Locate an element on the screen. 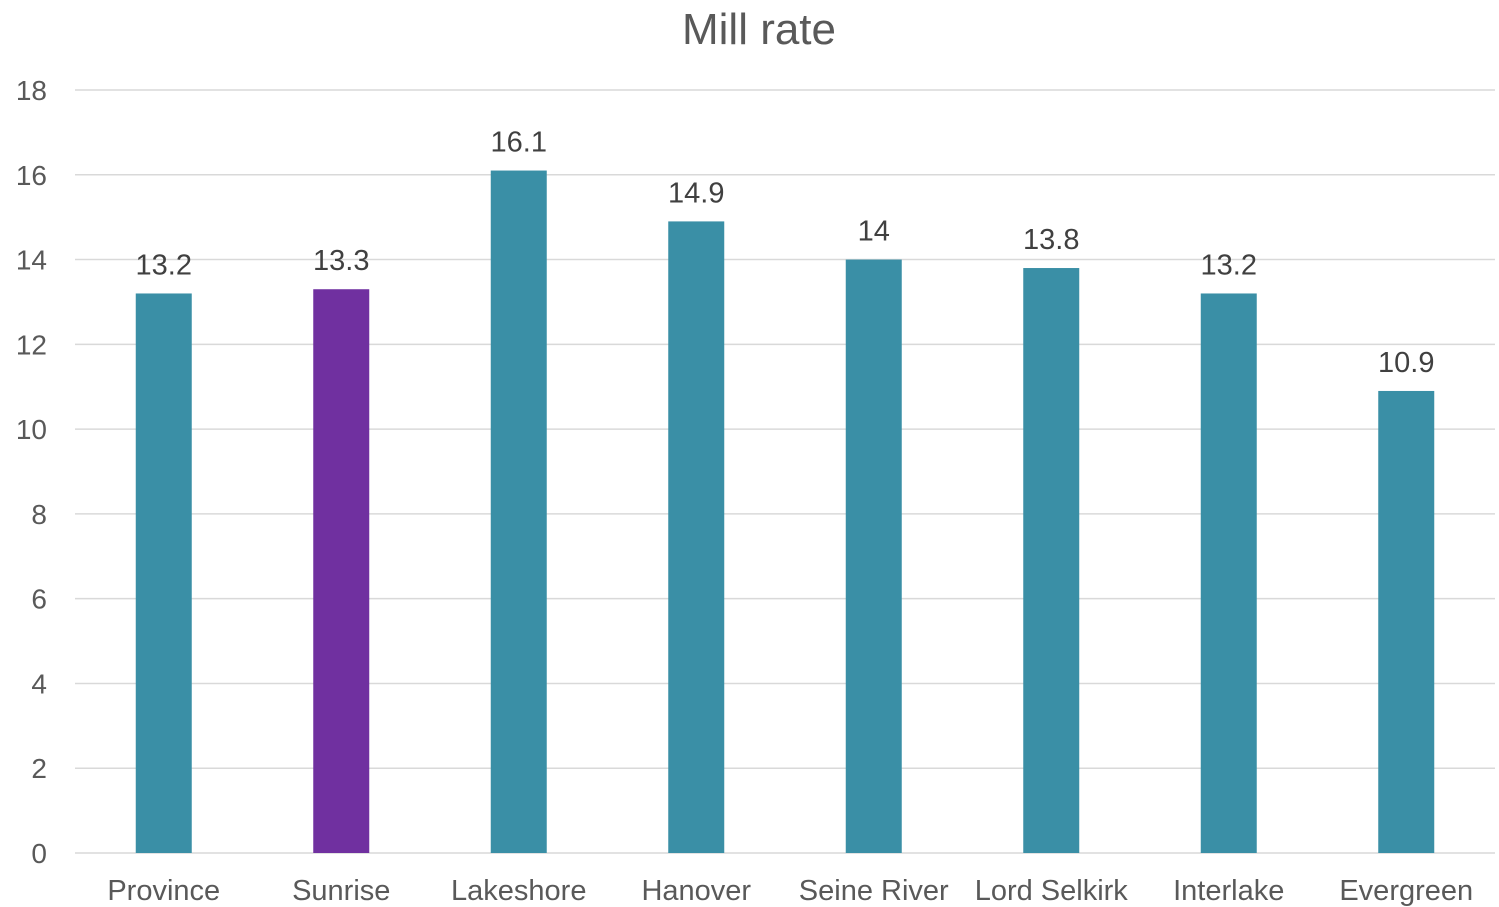 Image resolution: width=1499 pixels, height=907 pixels. bar-lord-selkirk is located at coordinates (1051, 560).